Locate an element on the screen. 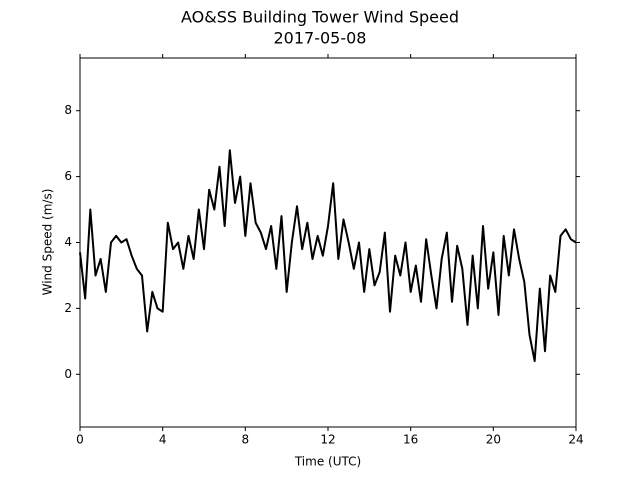 The width and height of the screenshot is (640, 480). y-tick-label: 0 is located at coordinates (68, 374).